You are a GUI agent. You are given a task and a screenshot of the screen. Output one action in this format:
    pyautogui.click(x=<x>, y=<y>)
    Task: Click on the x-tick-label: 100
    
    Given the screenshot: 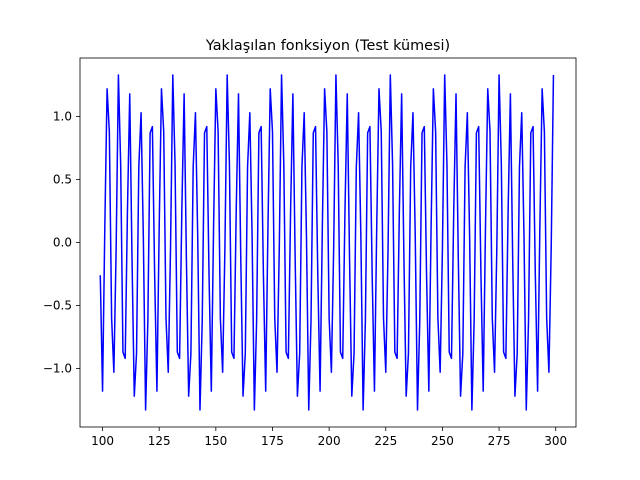 What is the action you would take?
    pyautogui.click(x=102, y=441)
    